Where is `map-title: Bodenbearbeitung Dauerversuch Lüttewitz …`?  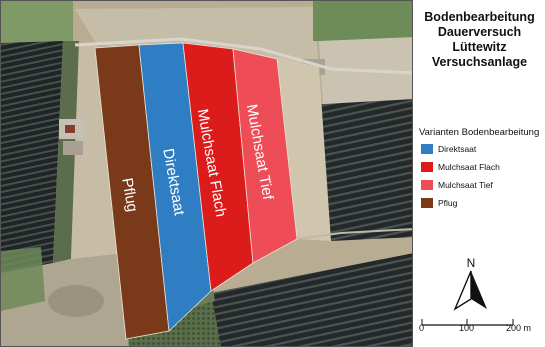
map-title: Bodenbearbeitung Dauerversuch Lüttewitz … is located at coordinates (479, 40).